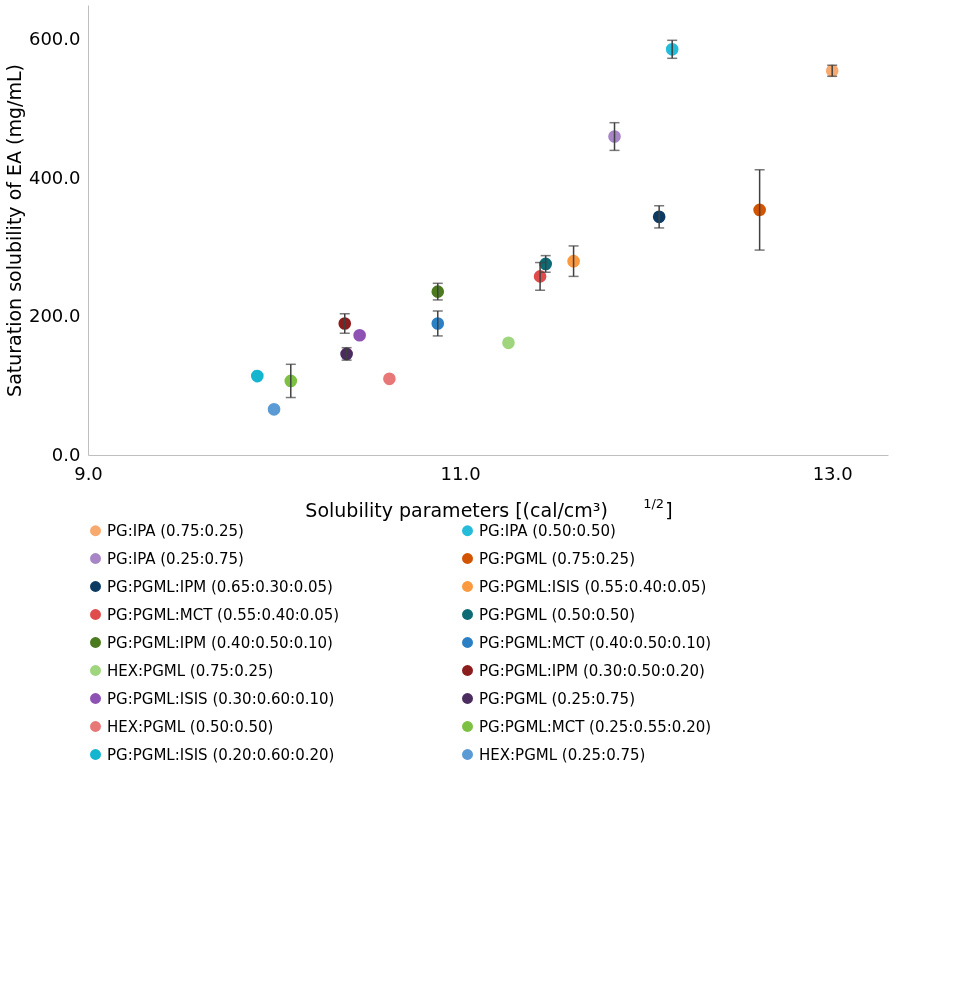  I want to click on legend-label: PG:IPA (0.25:0.75), so click(175, 558).